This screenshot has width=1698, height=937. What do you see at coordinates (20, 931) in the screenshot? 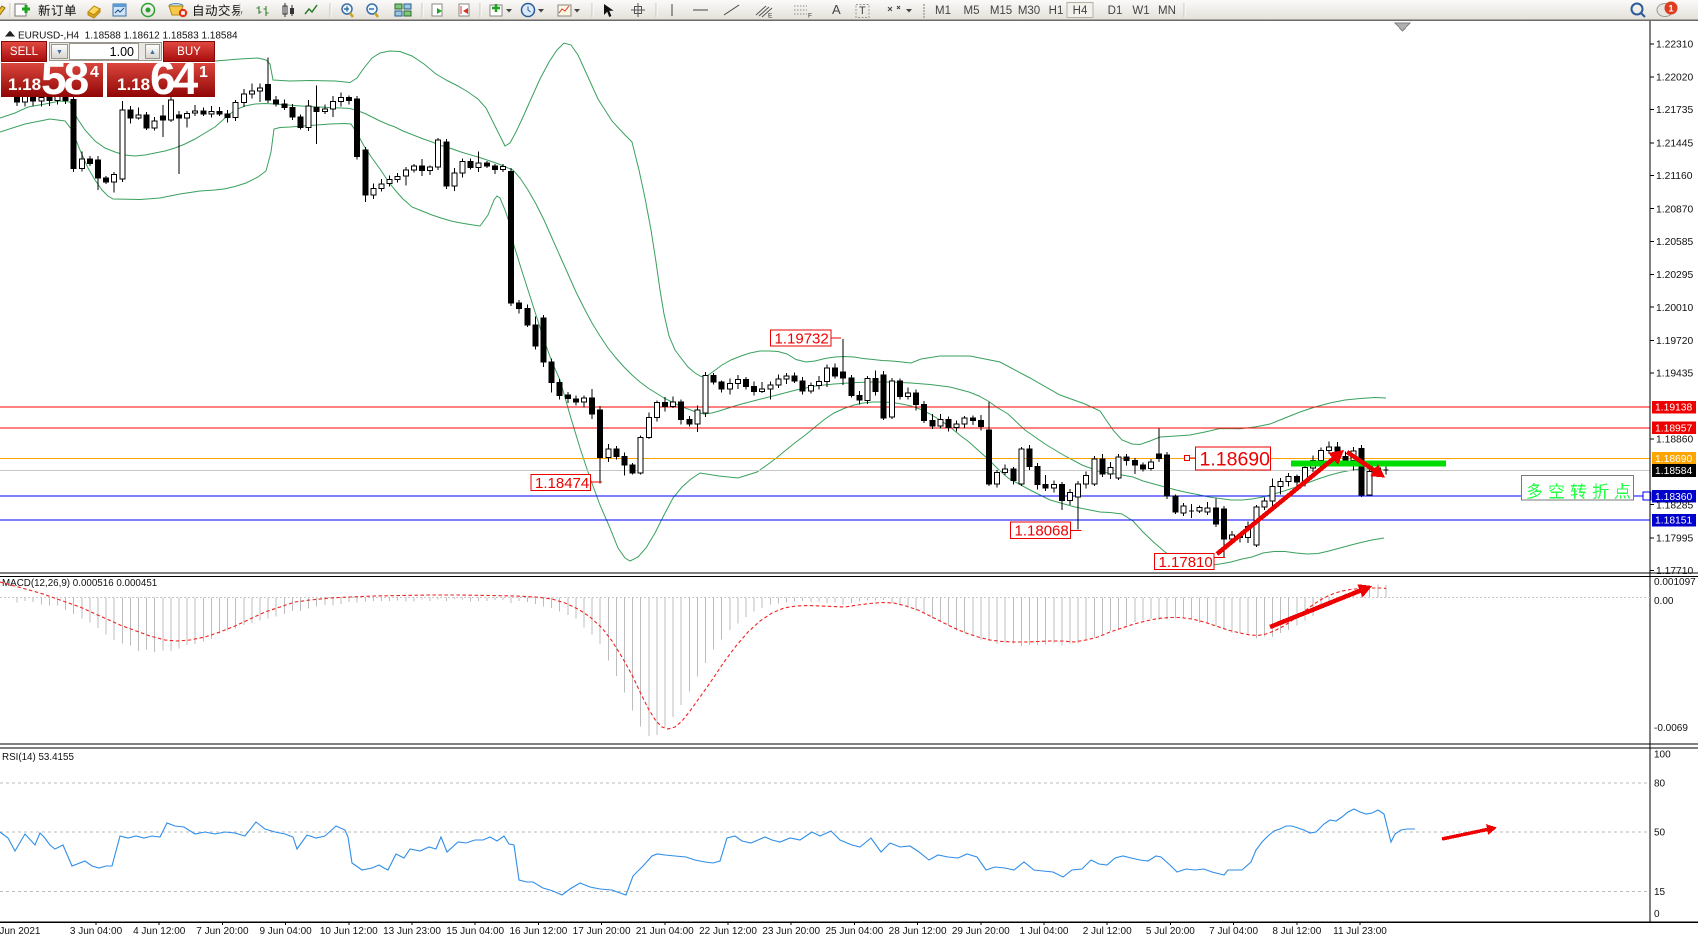
I see `svg-text: 1 Jun 2021` at bounding box center [20, 931].